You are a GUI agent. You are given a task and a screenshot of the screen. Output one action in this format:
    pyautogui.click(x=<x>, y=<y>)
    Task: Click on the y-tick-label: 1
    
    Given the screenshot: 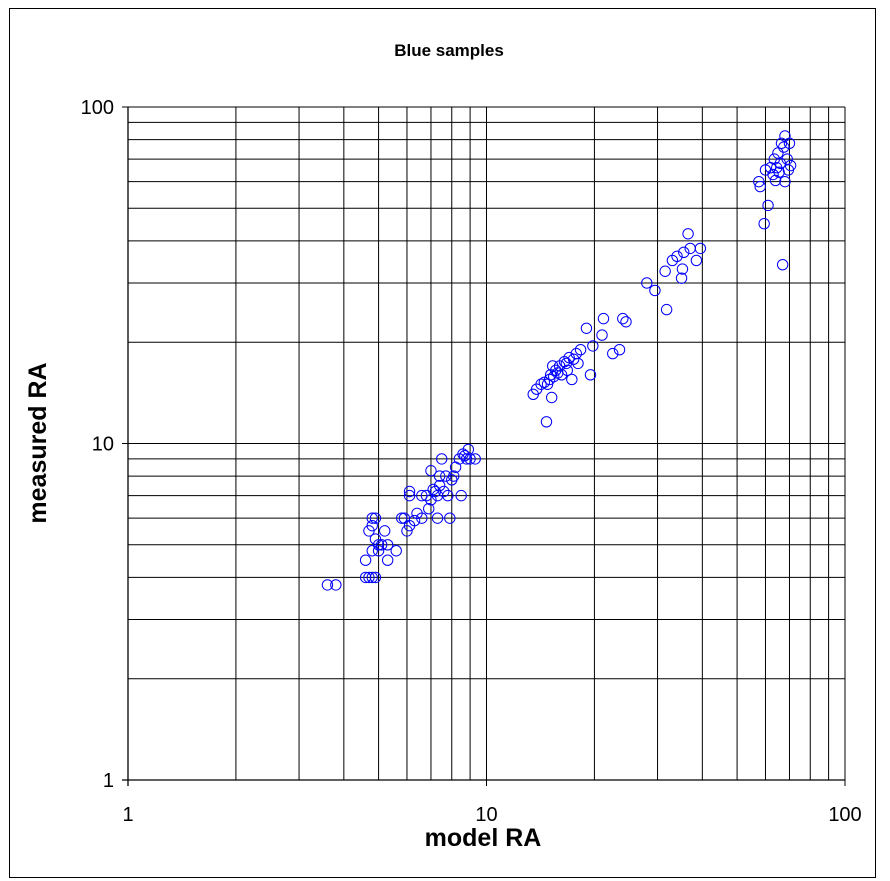 What is the action you would take?
    pyautogui.click(x=108, y=781)
    